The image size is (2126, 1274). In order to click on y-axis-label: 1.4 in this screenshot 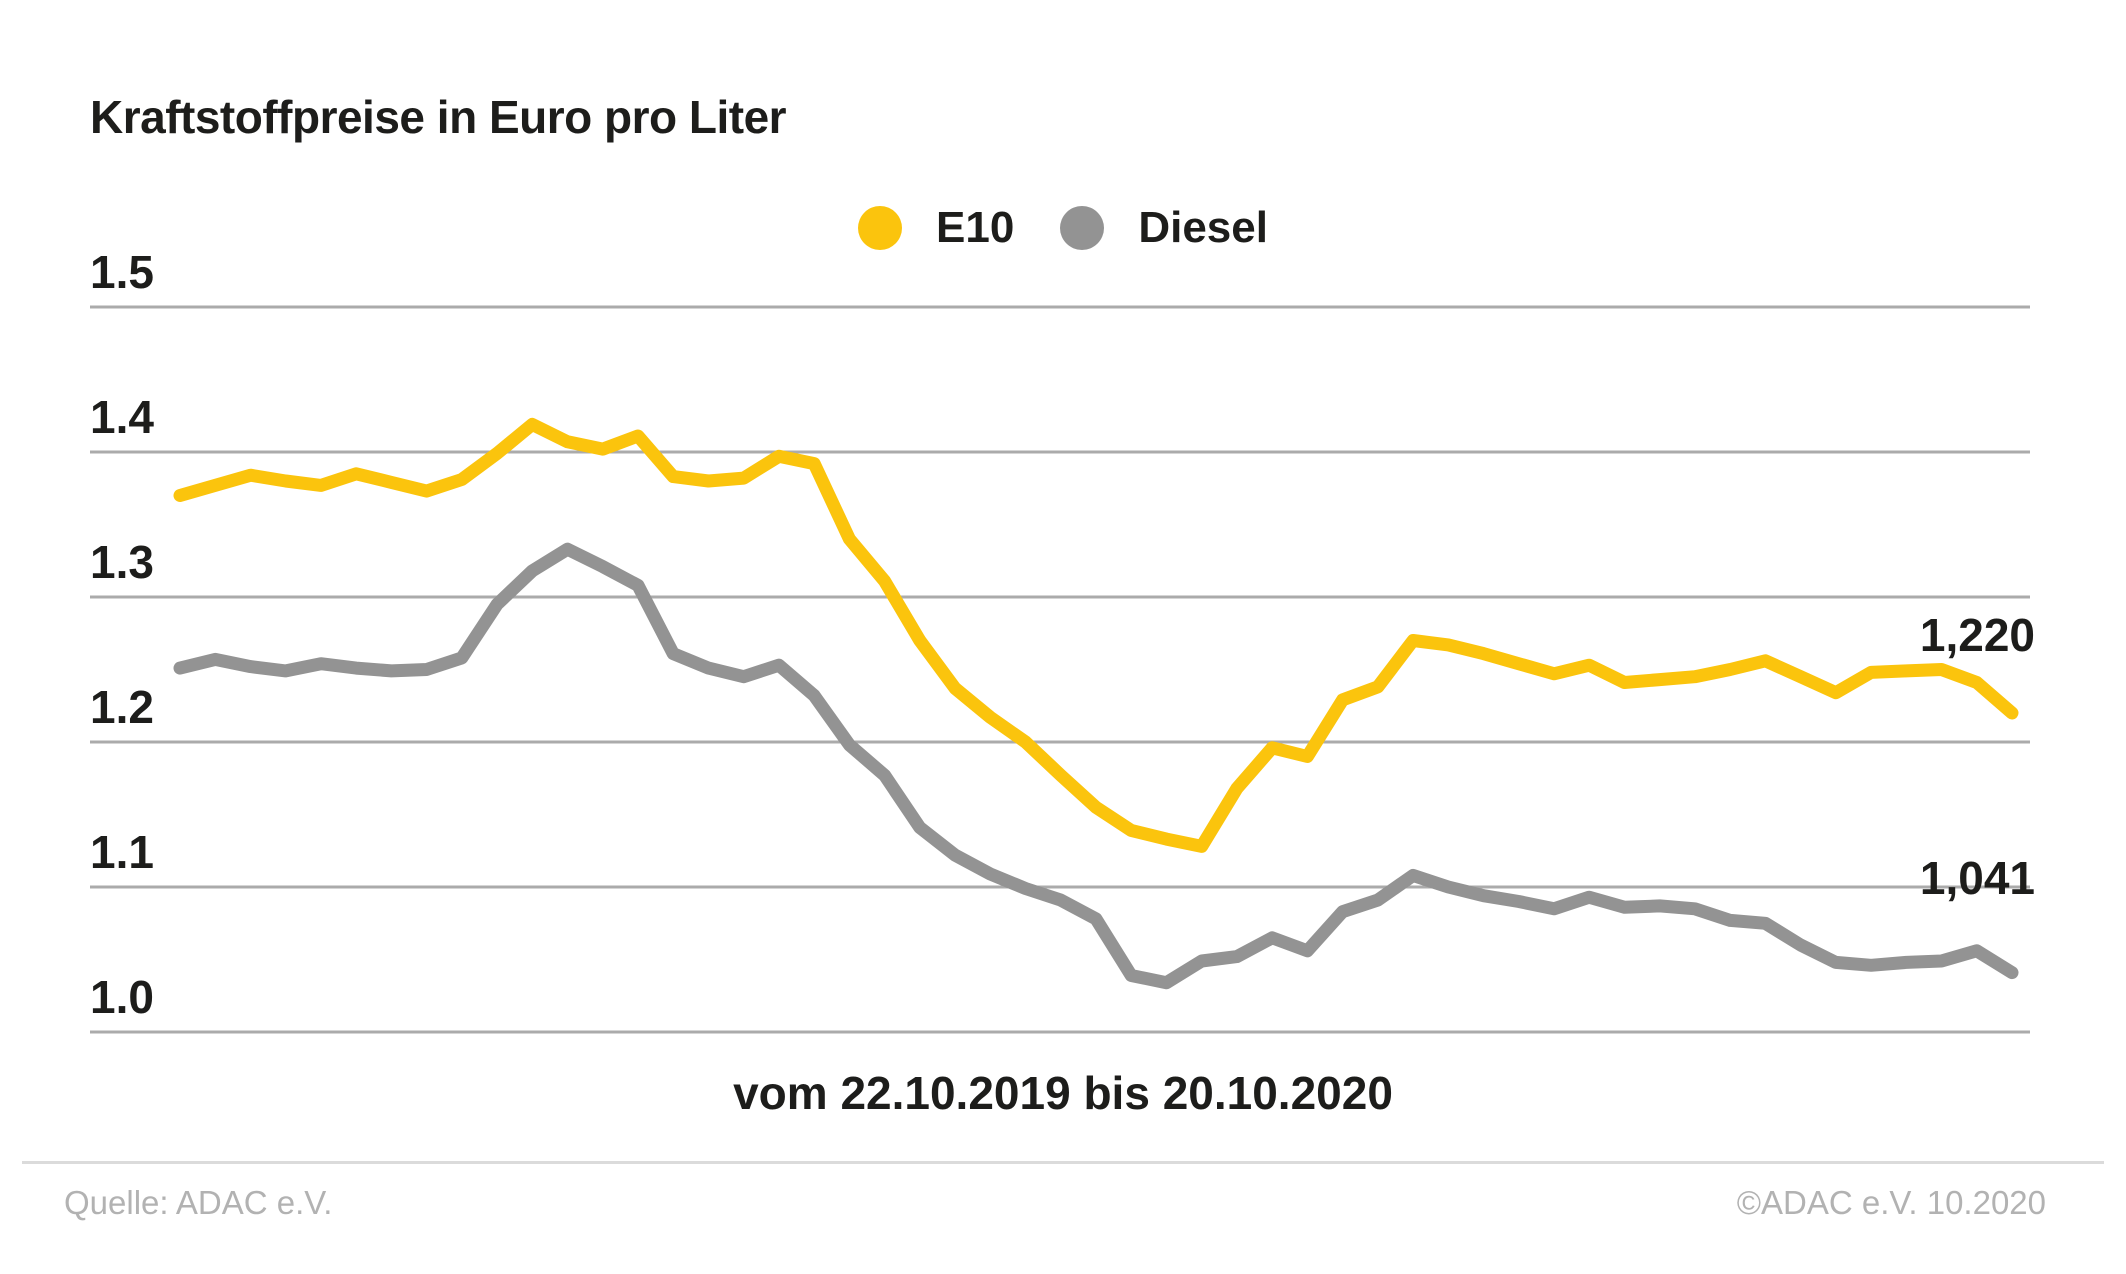, I will do `click(122, 417)`.